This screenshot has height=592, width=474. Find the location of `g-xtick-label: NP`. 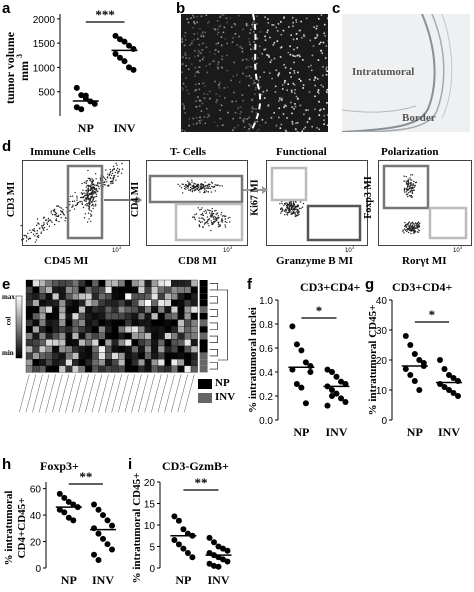

g-xtick-label: NP is located at coordinates (415, 432).